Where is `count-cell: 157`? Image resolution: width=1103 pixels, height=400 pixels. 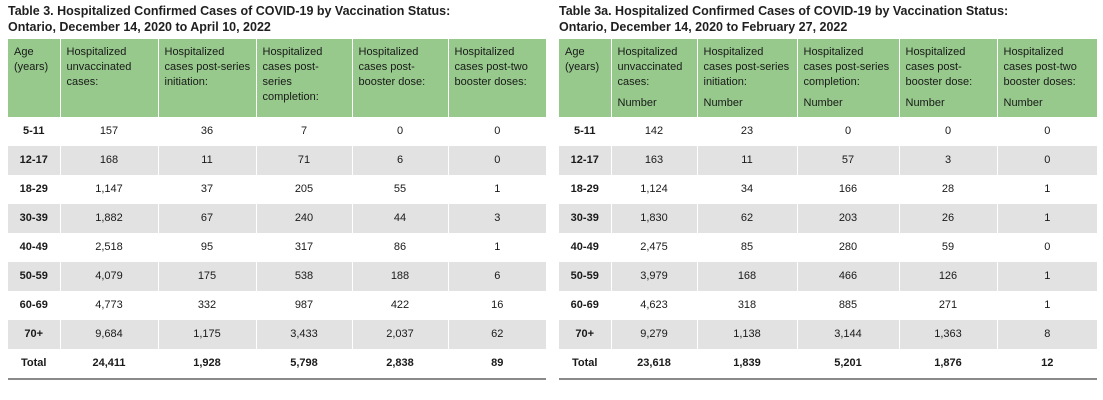
count-cell: 157 is located at coordinates (108, 131).